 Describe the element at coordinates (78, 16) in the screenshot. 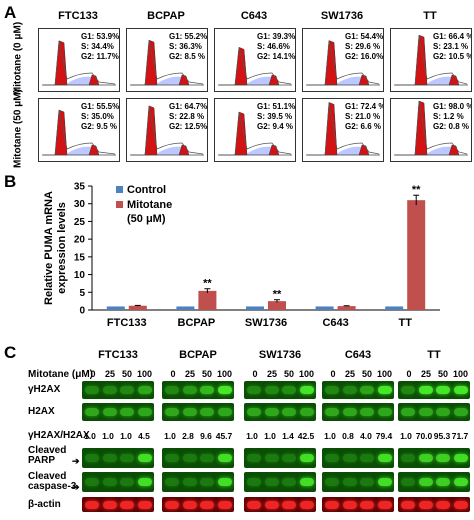

I see `cell-line-header: FTC133` at that location.